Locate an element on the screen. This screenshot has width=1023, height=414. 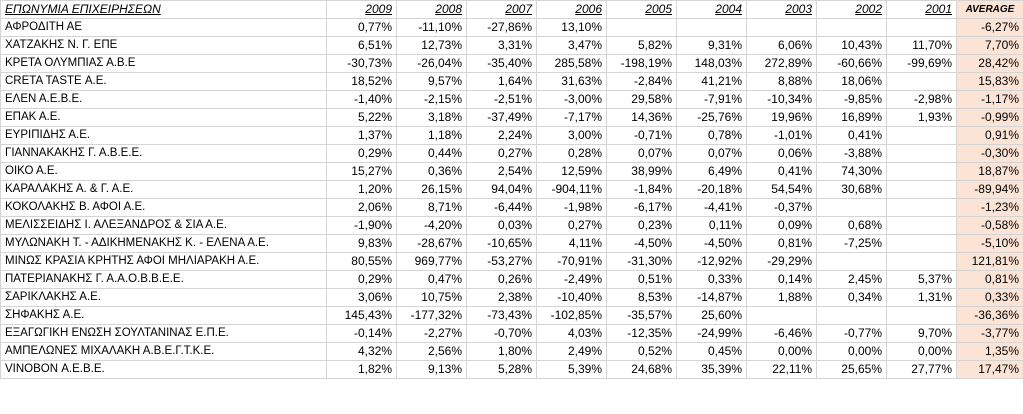
value-cell-2002: 0,68% is located at coordinates (851, 225).